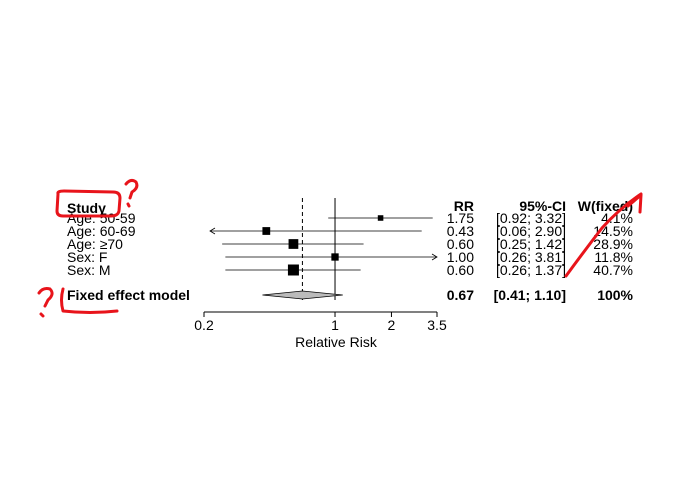  I want to click on study-ci: [0.92; 3.32], so click(531, 218).